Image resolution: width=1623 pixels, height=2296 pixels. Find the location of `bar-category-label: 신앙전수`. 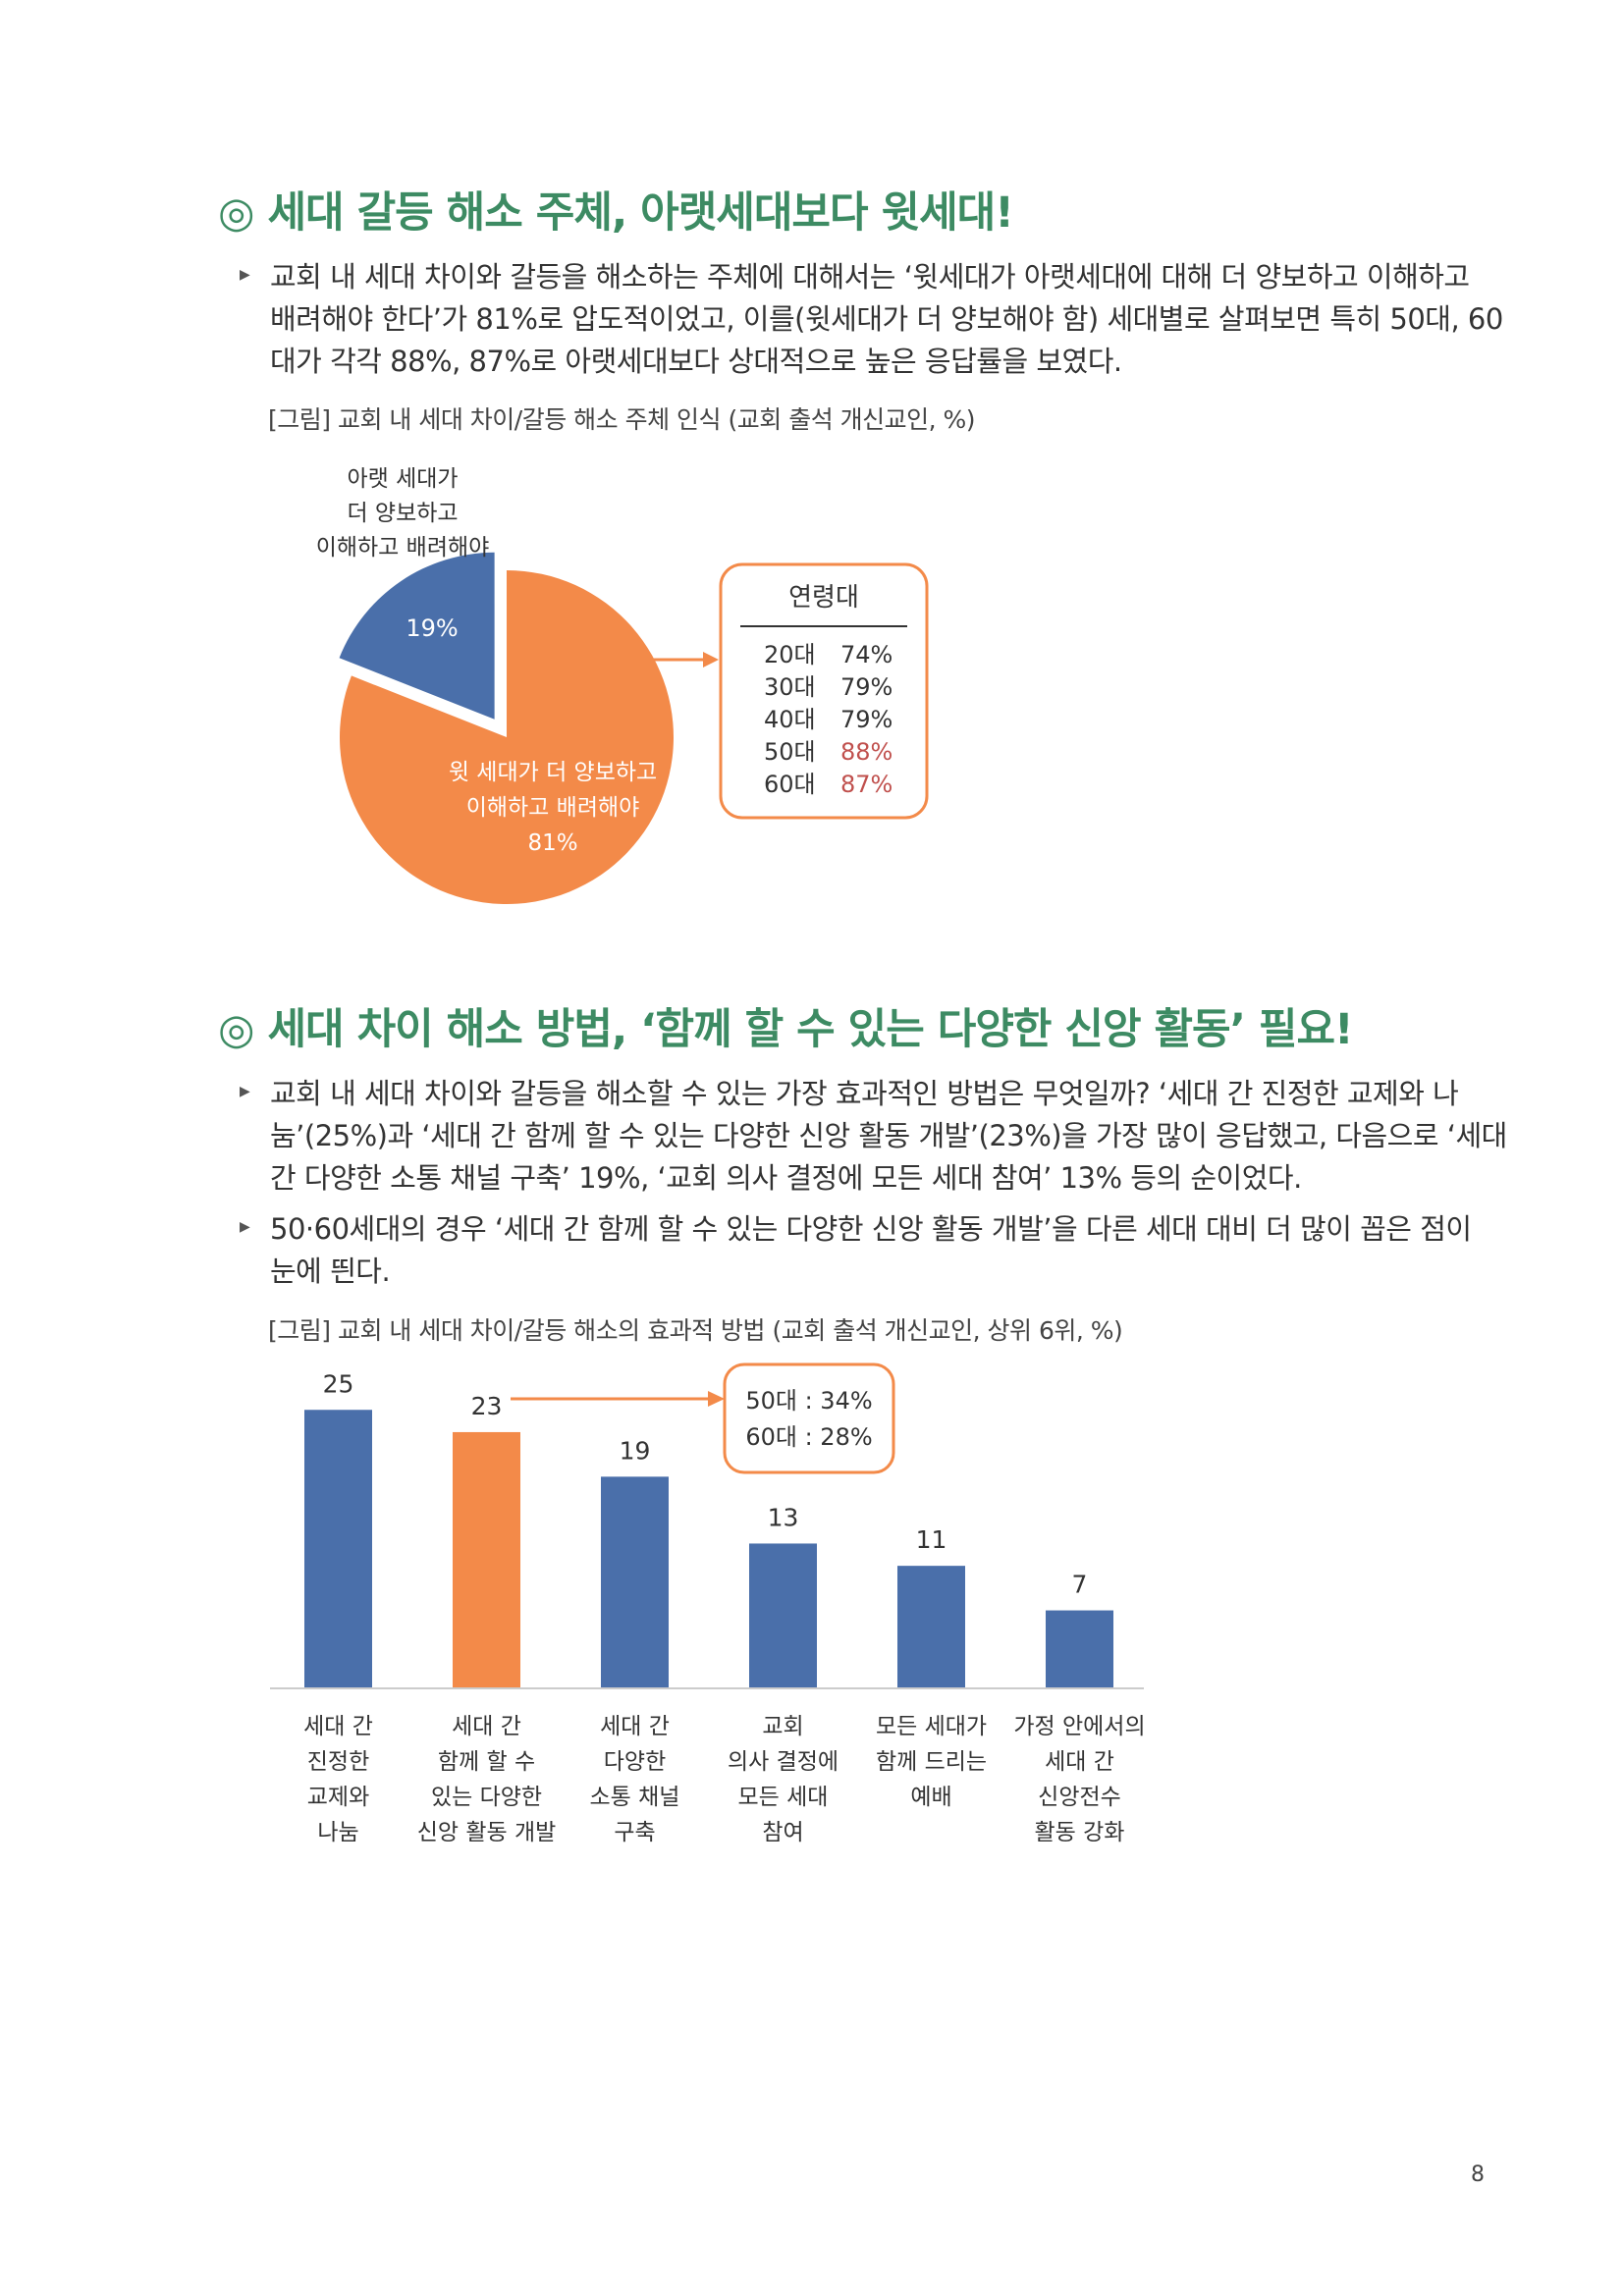

bar-category-label: 신앙전수 is located at coordinates (1079, 1798).